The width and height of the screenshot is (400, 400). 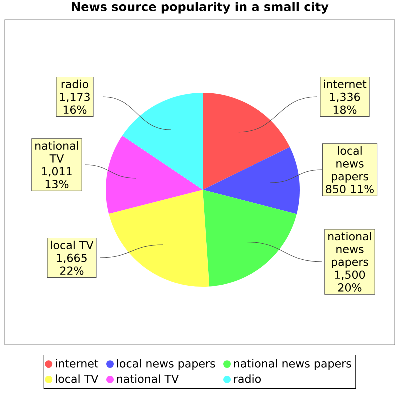 I want to click on legend-label: national news papers, so click(x=293, y=364).